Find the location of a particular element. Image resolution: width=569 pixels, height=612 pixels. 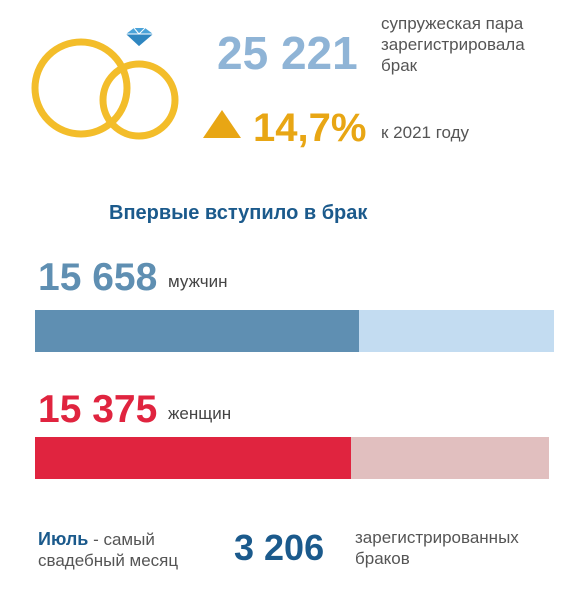

marriages-caption: супружеская пара зарегистрировала брак is located at coordinates (453, 44).